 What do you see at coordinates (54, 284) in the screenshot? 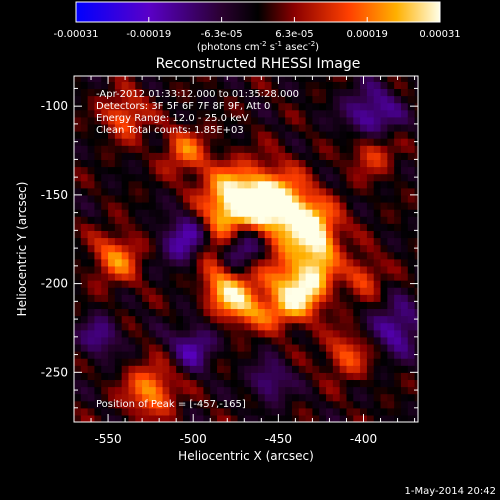
I see `y-tick-label: -200` at bounding box center [54, 284].